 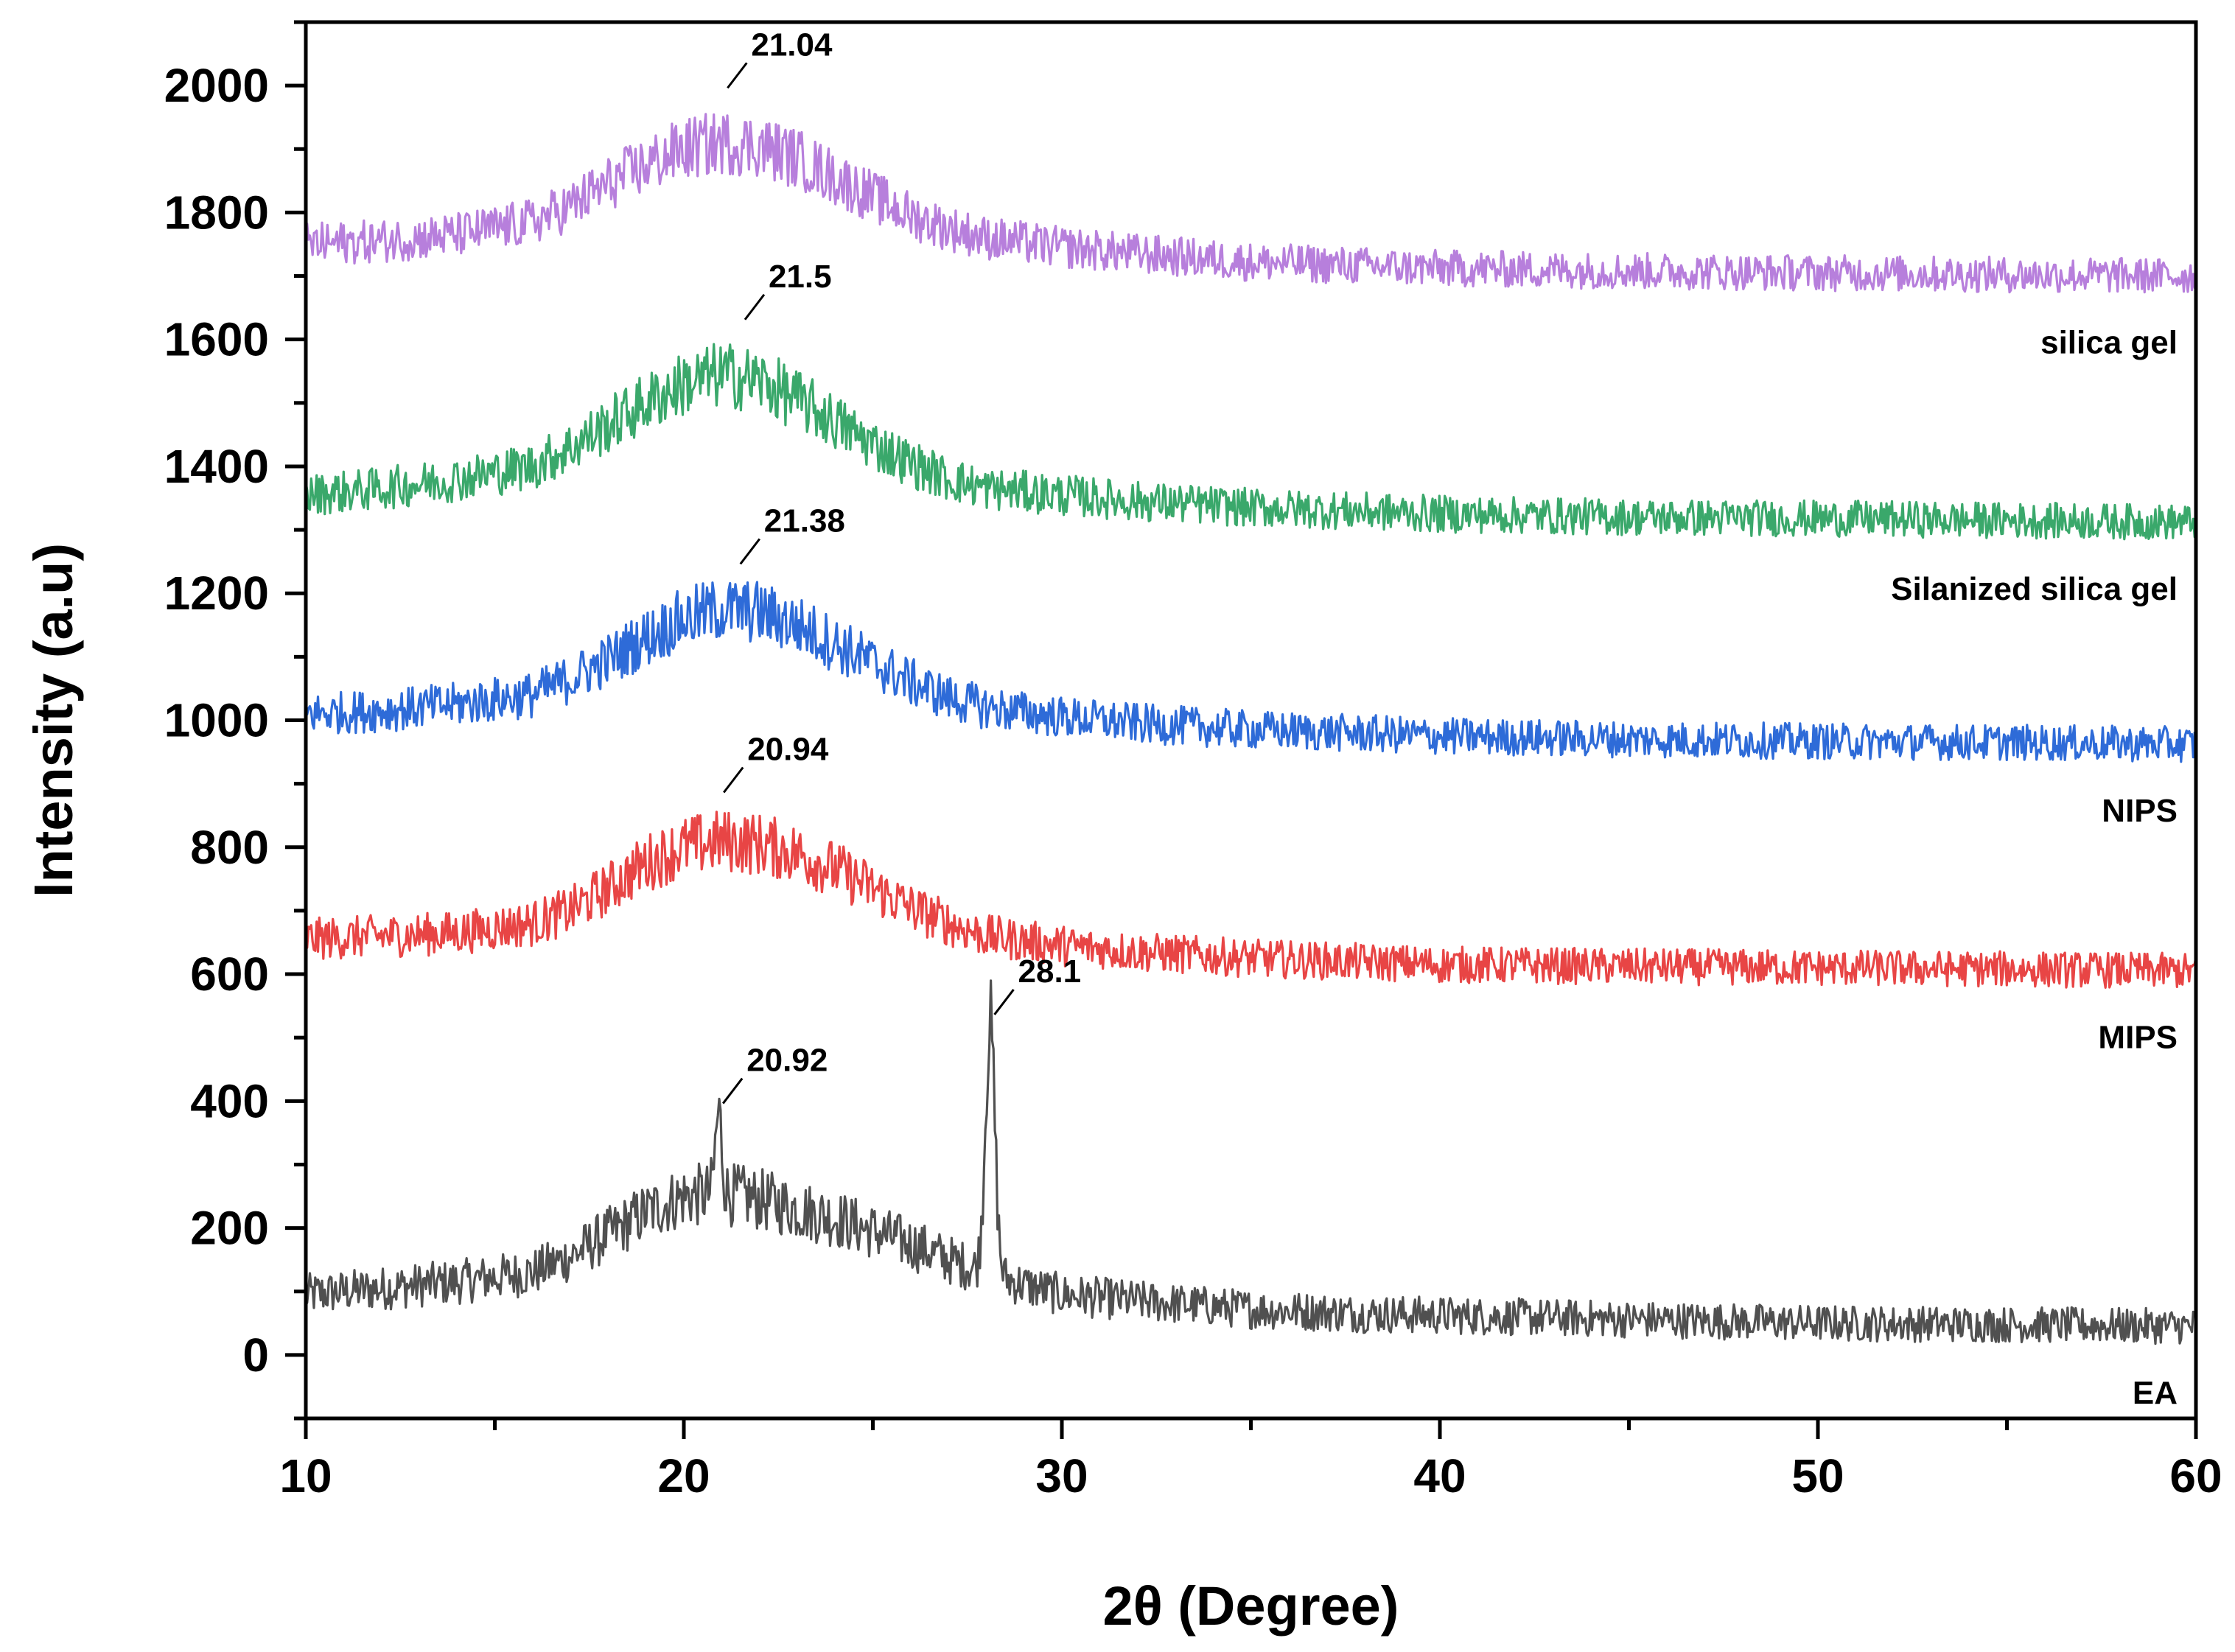 What do you see at coordinates (1250, 672) in the screenshot?
I see `series-line-nips` at bounding box center [1250, 672].